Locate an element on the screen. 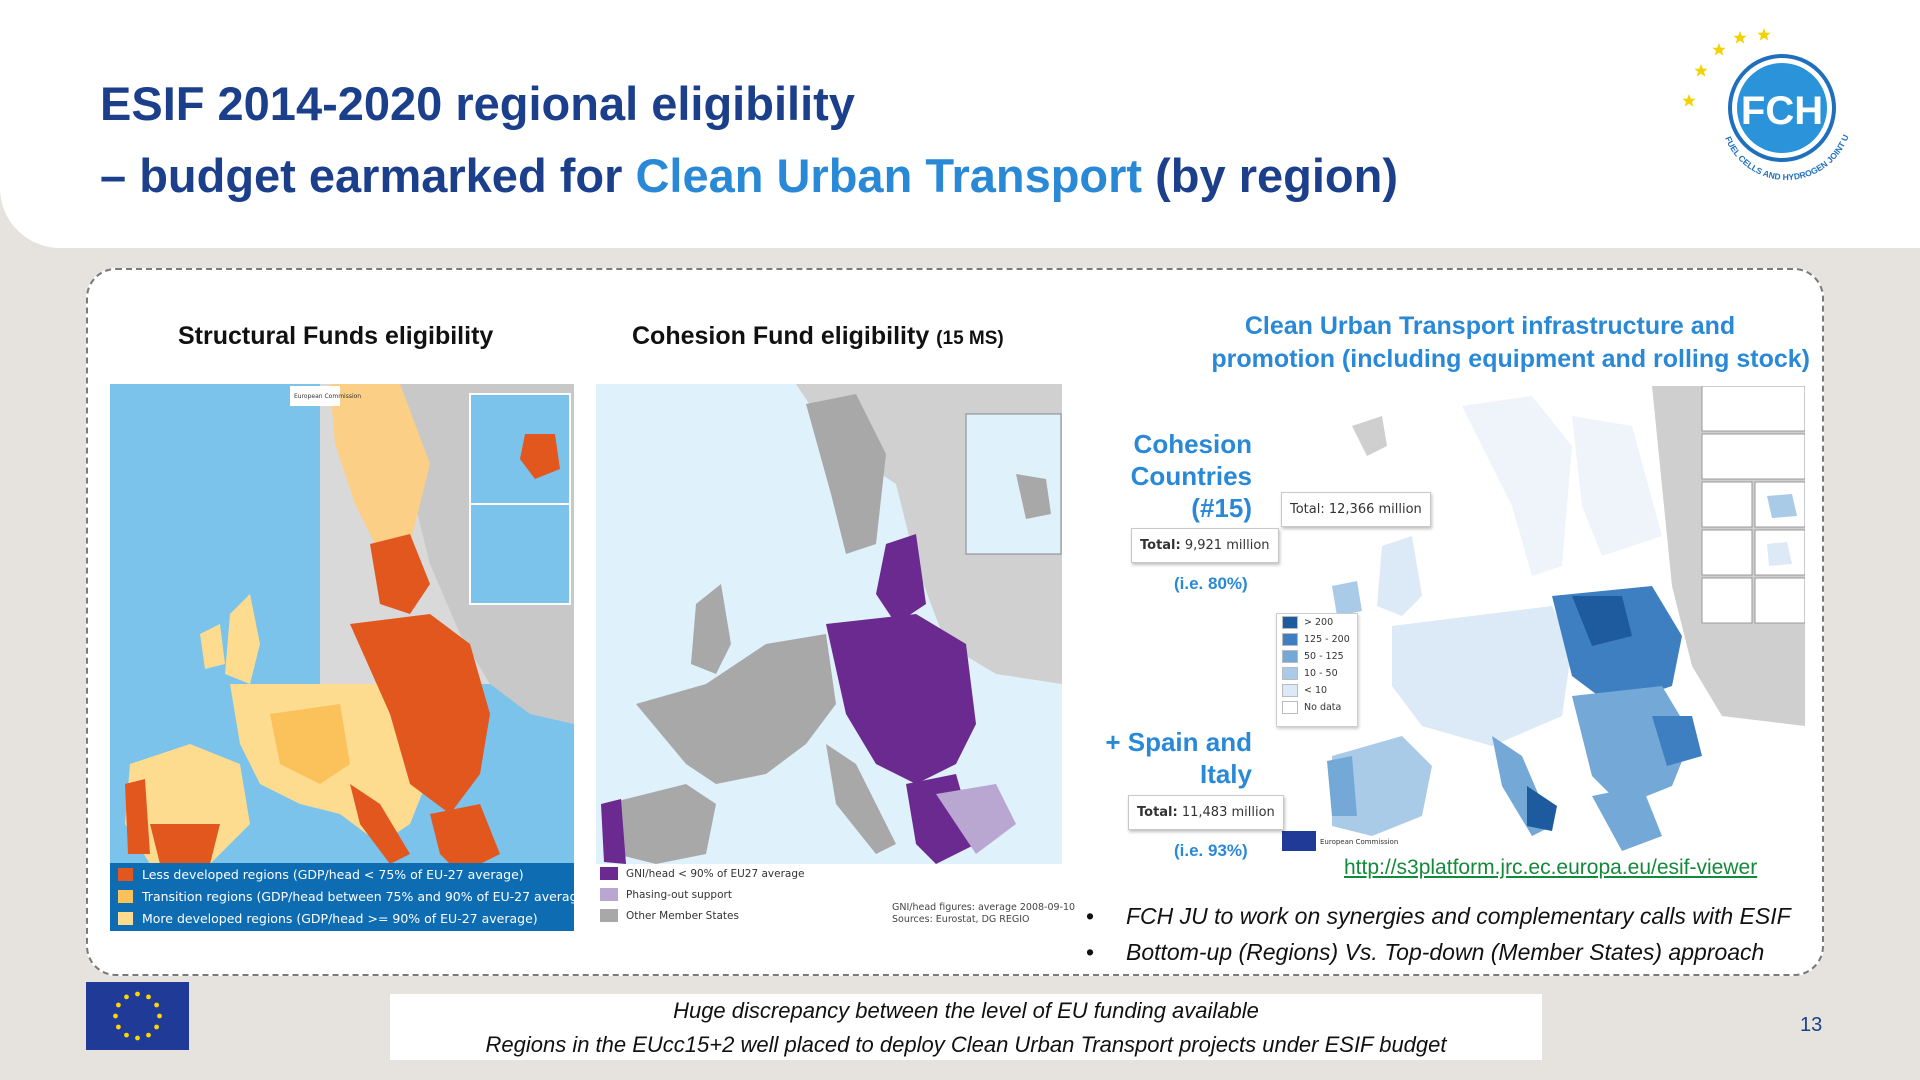  legend-label: GNI/head < 90% of EU27 average is located at coordinates (715, 873).